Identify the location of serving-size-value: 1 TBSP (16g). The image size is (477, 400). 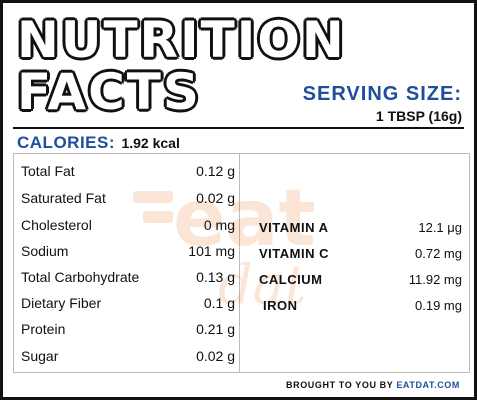
(418, 116).